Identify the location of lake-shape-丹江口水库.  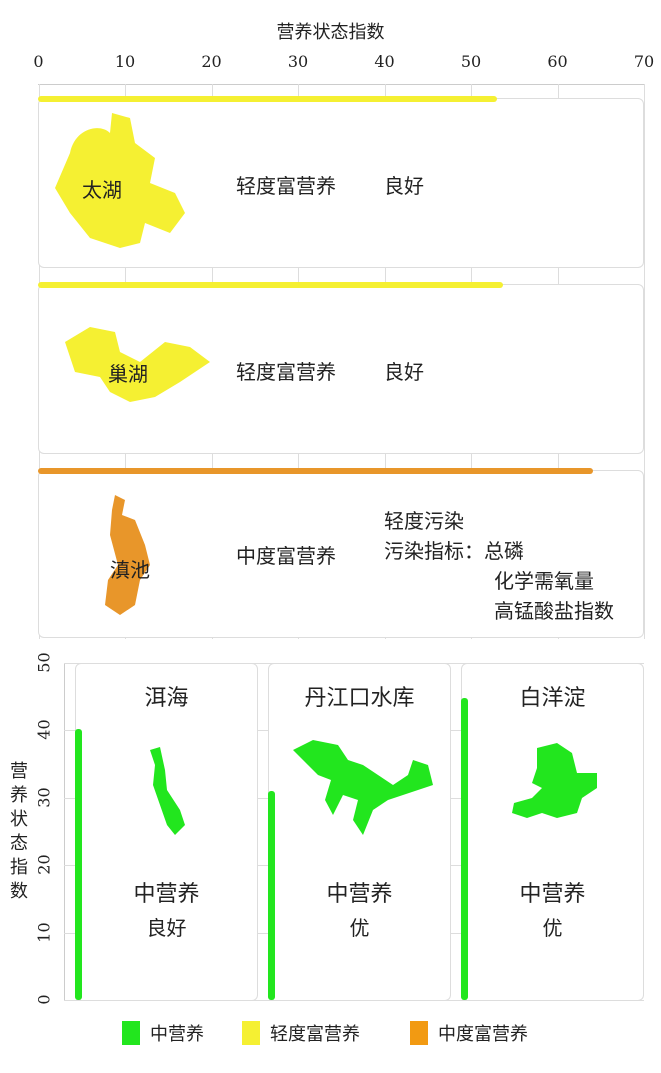
(363, 787).